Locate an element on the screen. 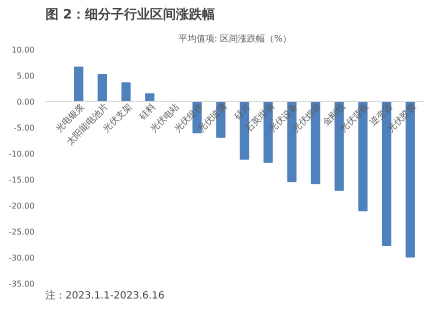  y-tick-label: 5.00 is located at coordinates (25, 76).